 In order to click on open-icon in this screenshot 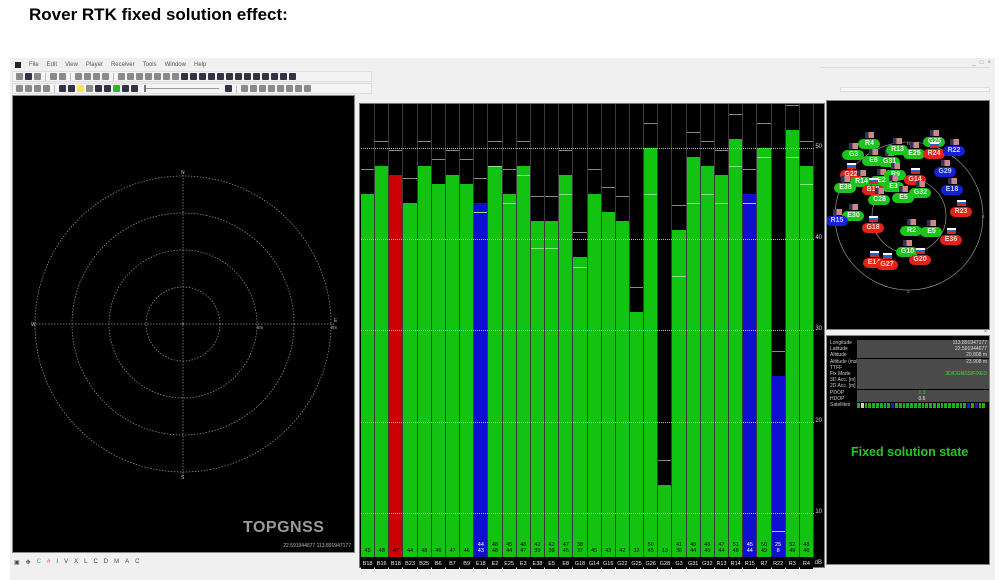, I will do `click(37, 76)`.